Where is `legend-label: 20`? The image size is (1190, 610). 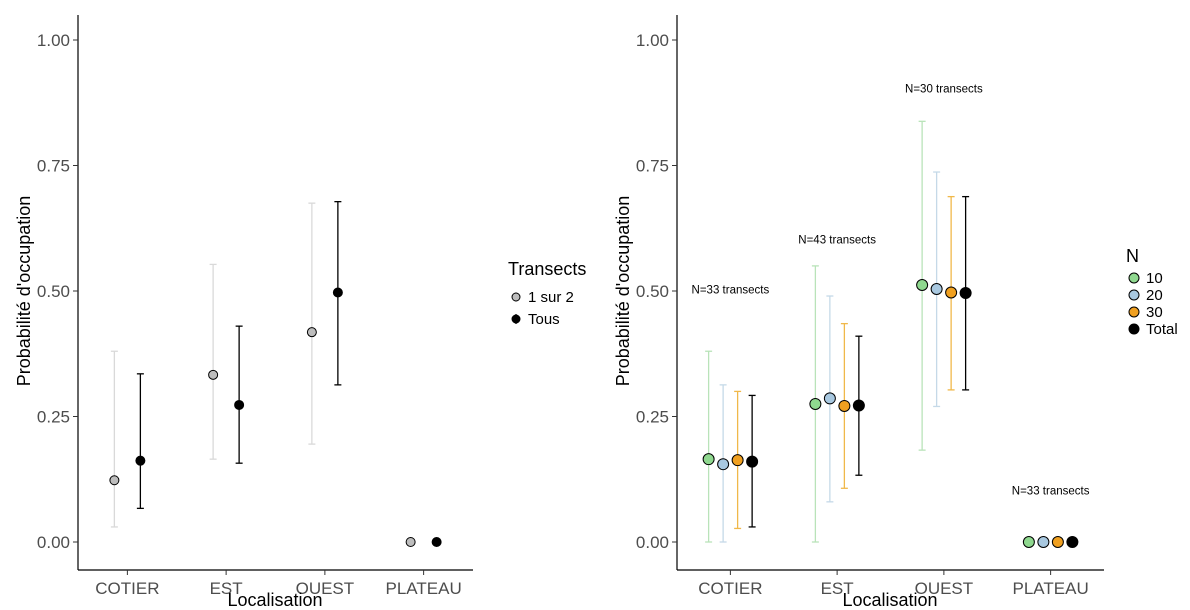 legend-label: 20 is located at coordinates (1154, 295).